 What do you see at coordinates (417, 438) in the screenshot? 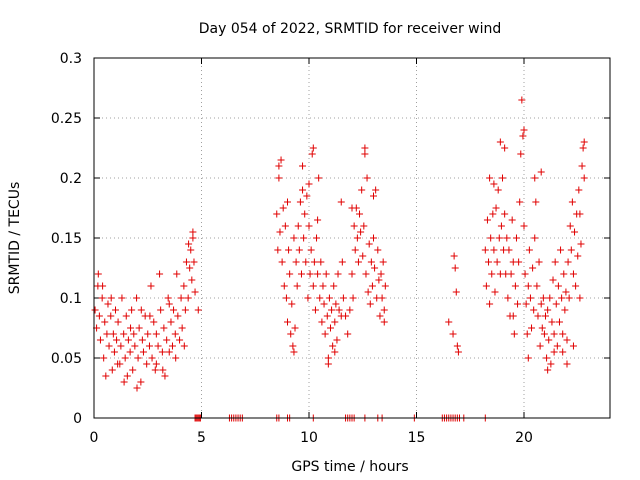
I see `x-tick-label: 15` at bounding box center [417, 438].